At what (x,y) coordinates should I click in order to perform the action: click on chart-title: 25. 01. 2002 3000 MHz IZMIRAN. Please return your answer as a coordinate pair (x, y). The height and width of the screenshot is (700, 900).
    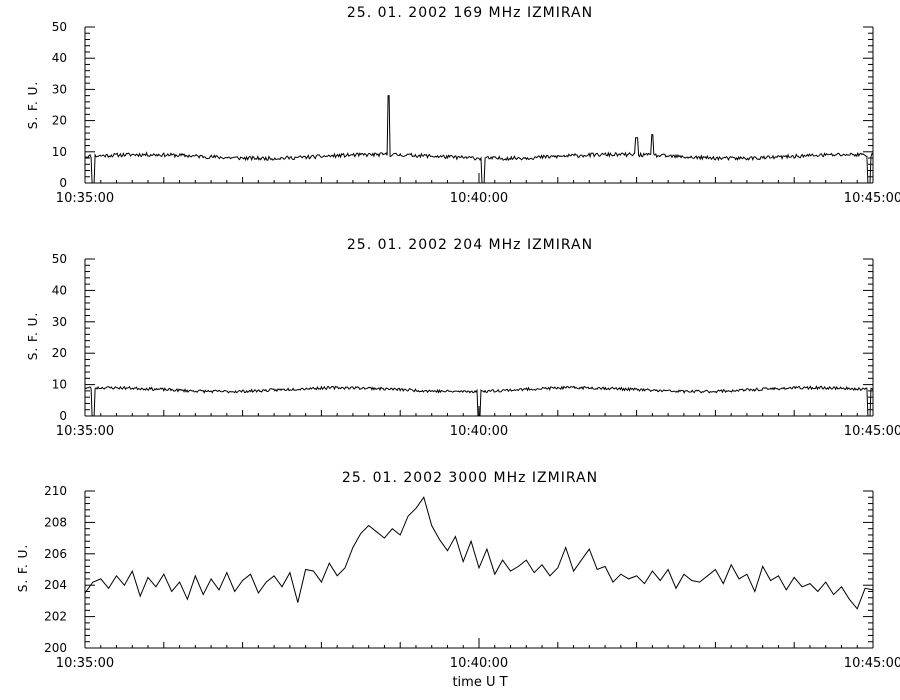
    Looking at the image, I should click on (470, 478).